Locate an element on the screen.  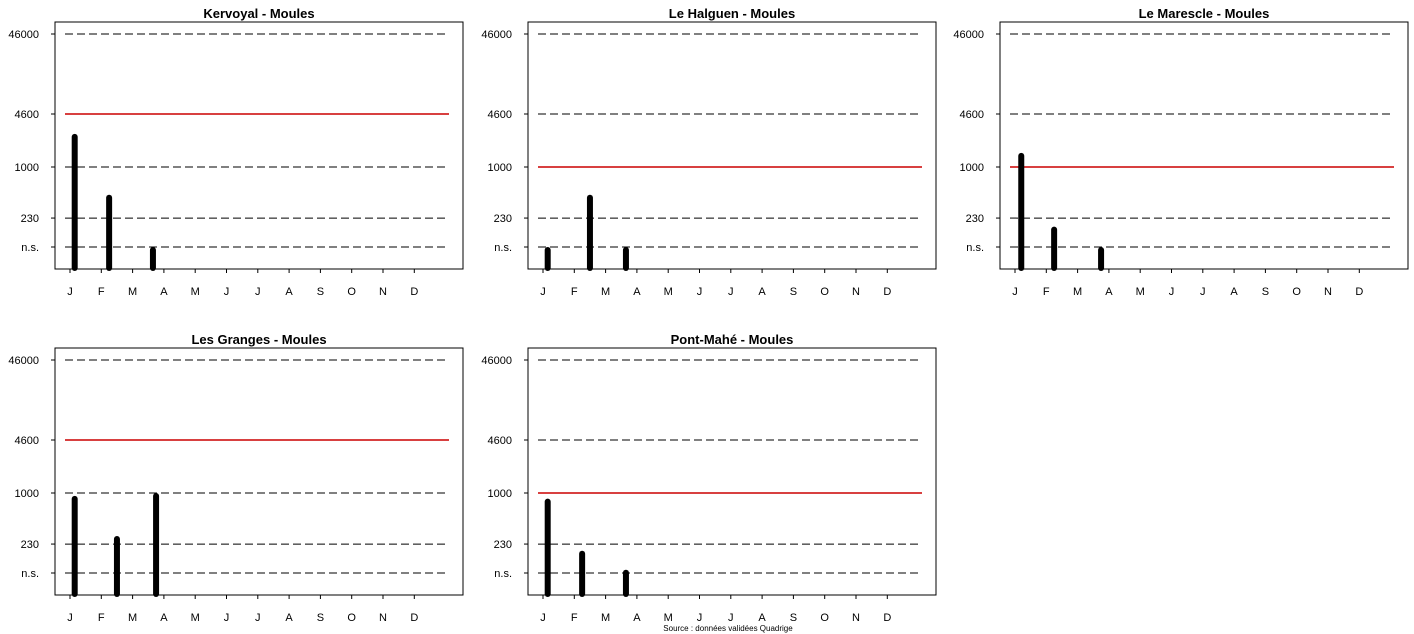
chart-title: Les Granges - Moules is located at coordinates (258, 339).